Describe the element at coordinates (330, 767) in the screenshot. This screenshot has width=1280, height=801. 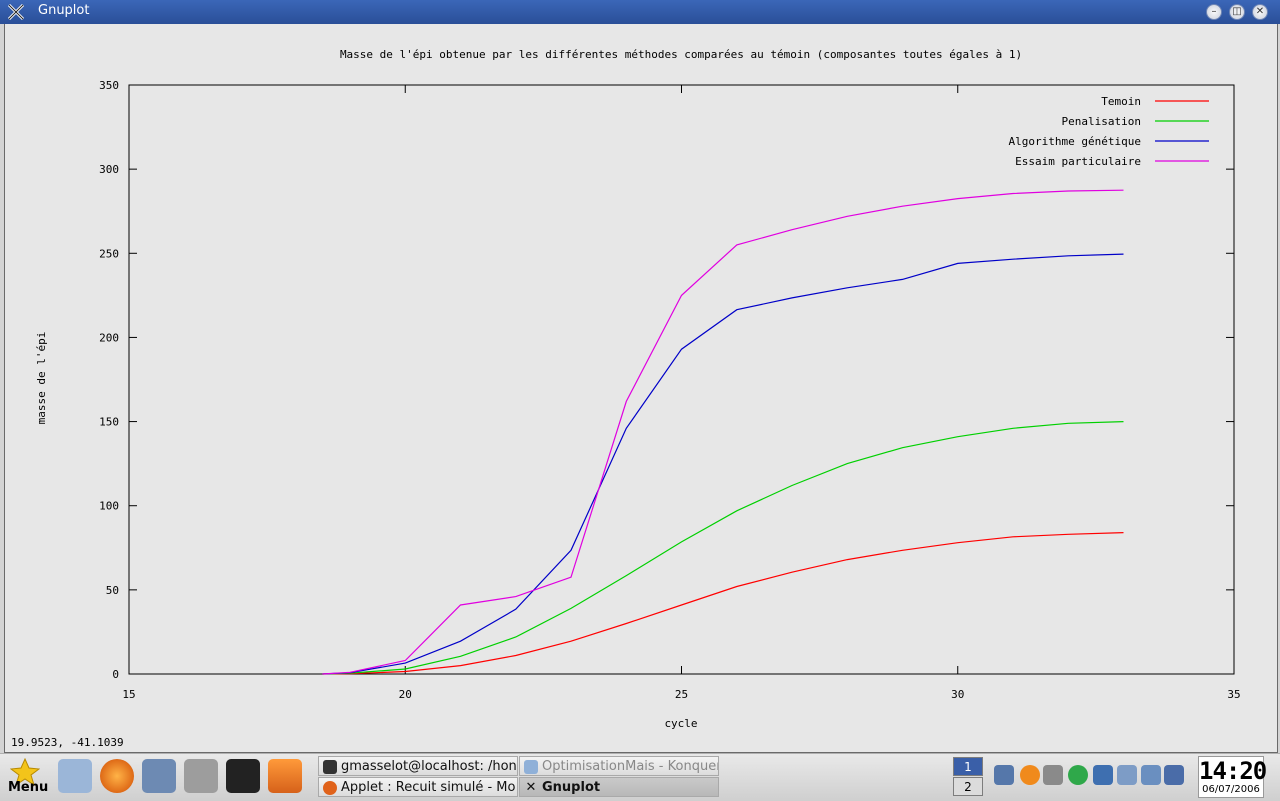
I see `terminal-task-icon` at that location.